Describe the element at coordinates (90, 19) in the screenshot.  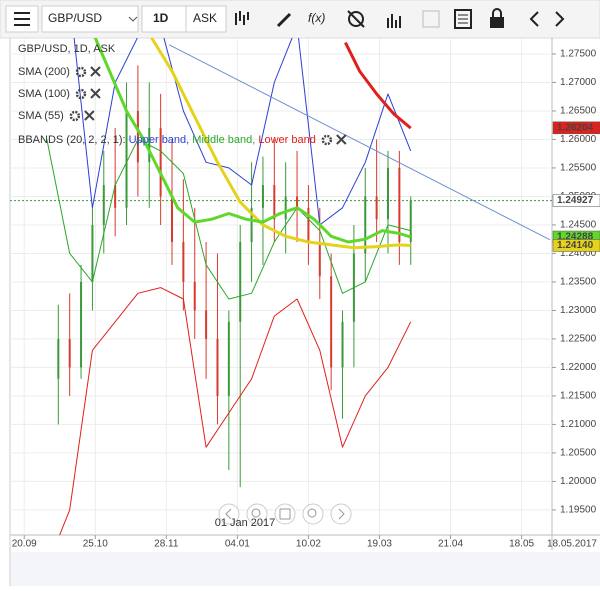
I see `symbol-select: GBP/USD` at that location.